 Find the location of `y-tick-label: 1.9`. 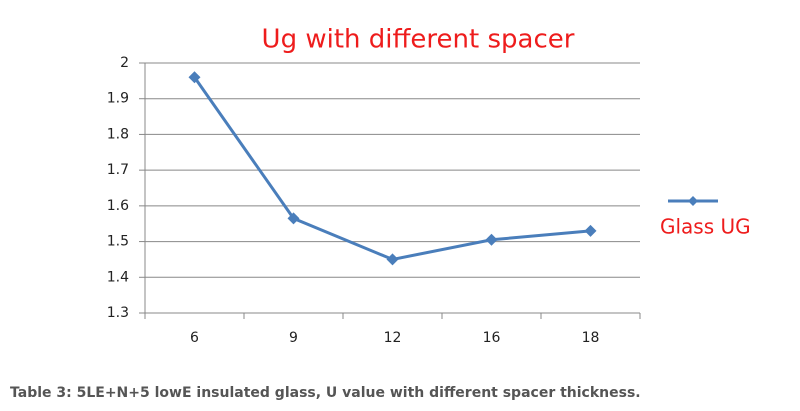

y-tick-label: 1.9 is located at coordinates (118, 99).